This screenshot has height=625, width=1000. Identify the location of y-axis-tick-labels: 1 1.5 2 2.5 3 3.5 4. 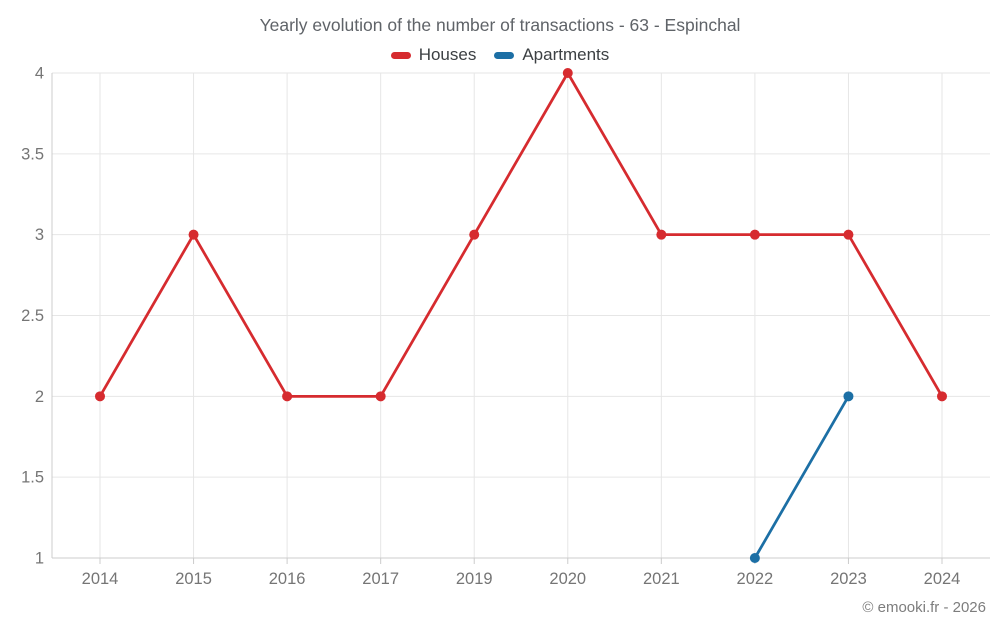
(32, 316).